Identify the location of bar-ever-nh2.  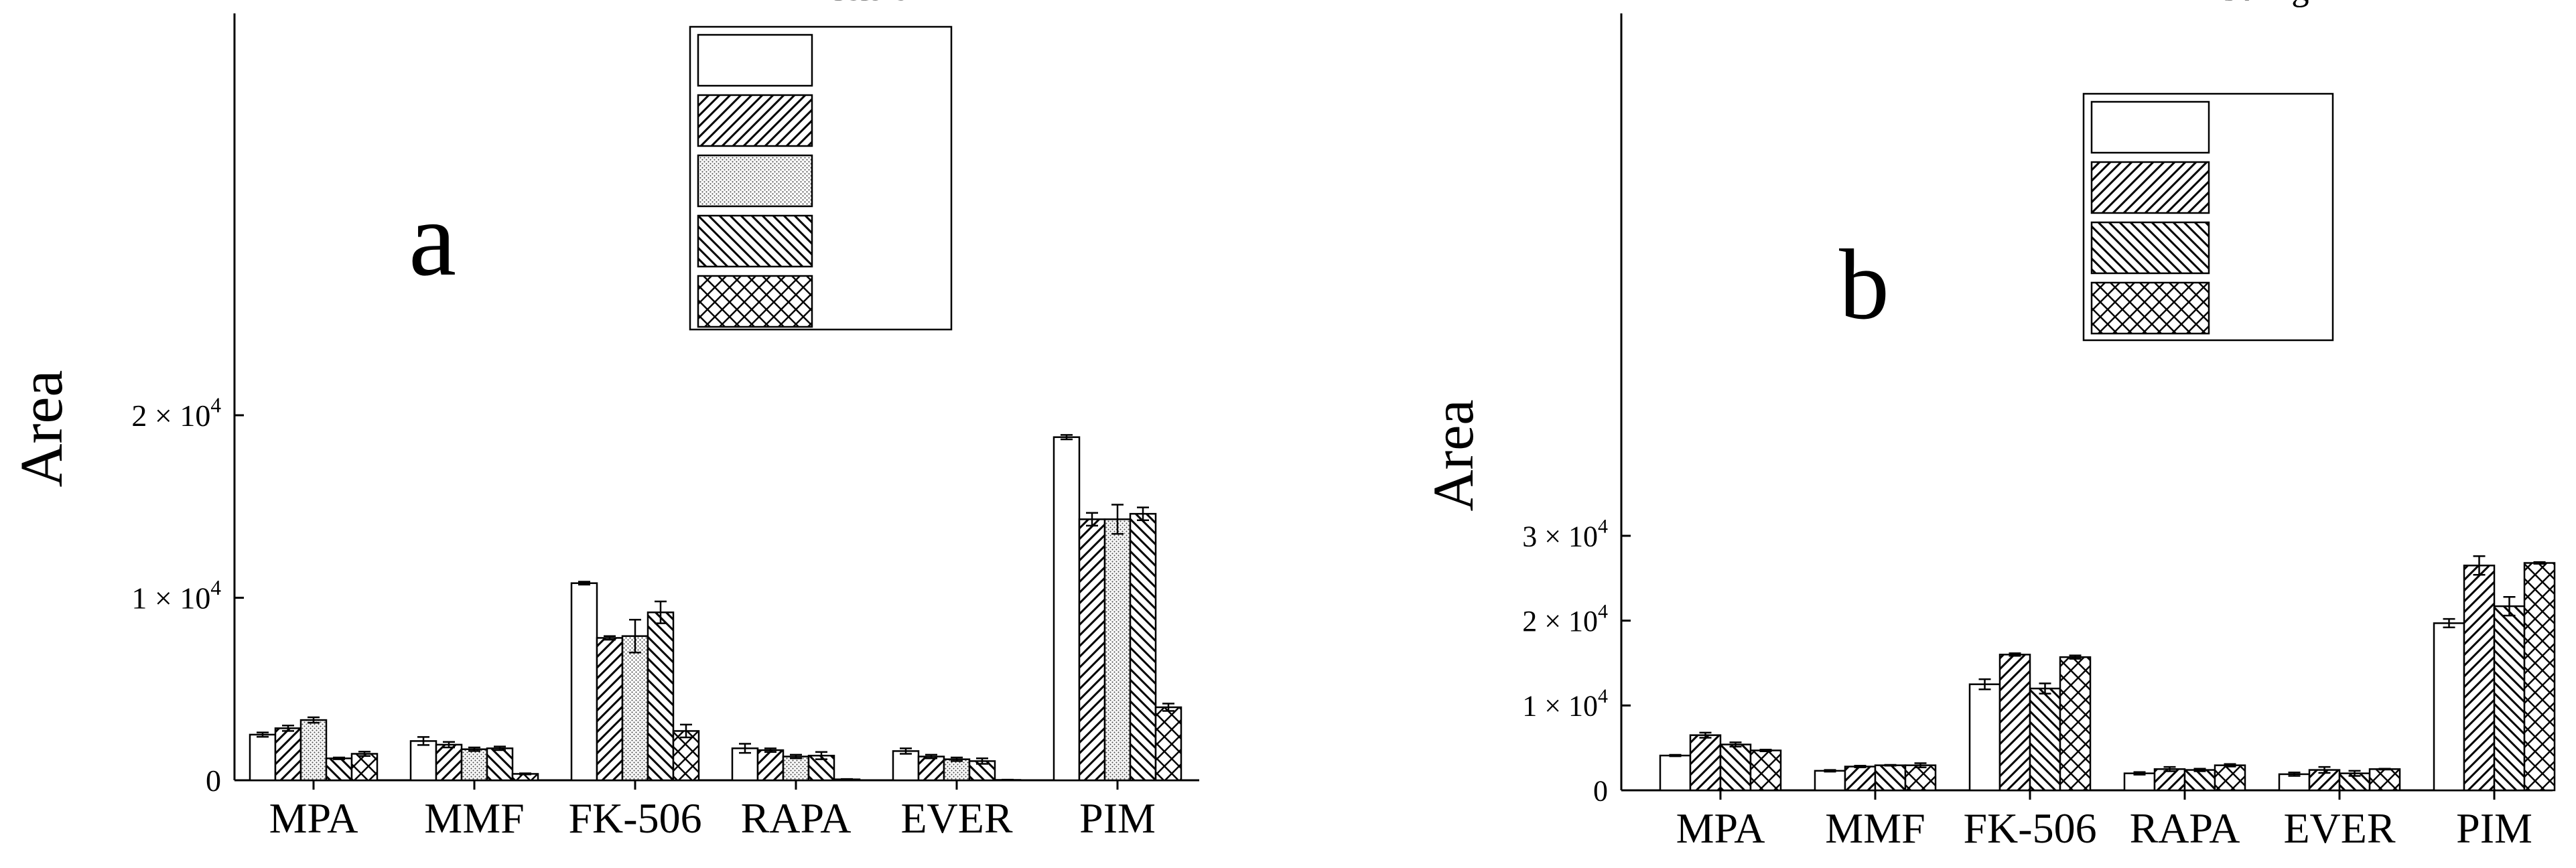
(957, 770).